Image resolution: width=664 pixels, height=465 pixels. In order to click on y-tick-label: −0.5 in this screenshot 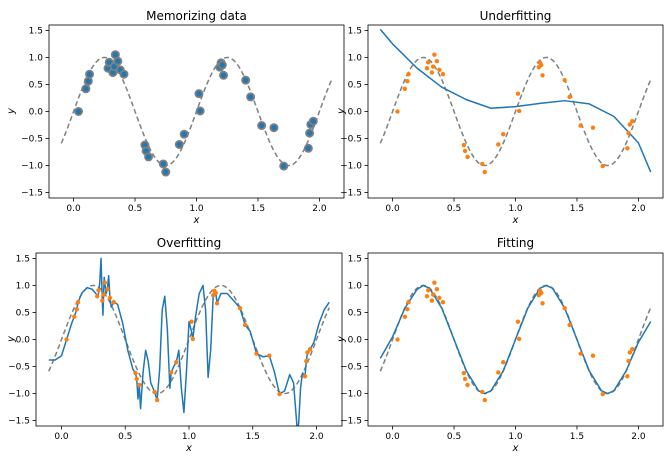, I will do `click(351, 140)`.